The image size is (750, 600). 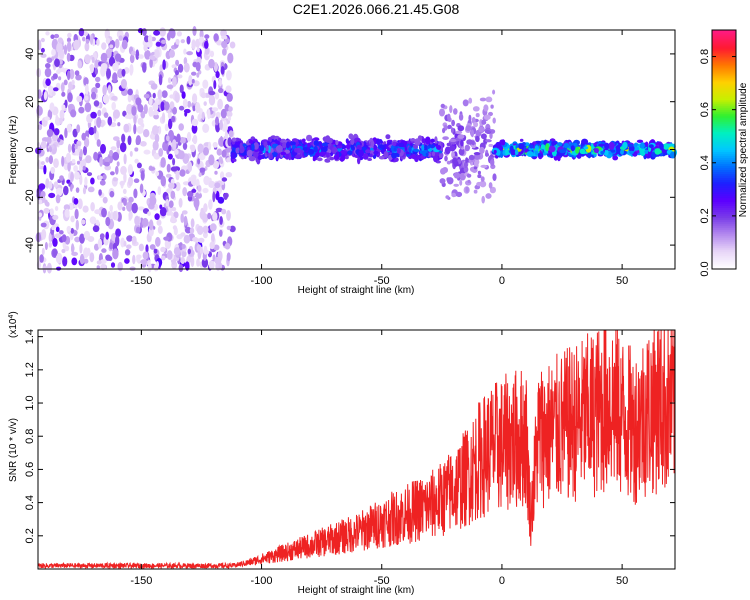 I want to click on snr-x-tick-label: -100, so click(x=262, y=581).